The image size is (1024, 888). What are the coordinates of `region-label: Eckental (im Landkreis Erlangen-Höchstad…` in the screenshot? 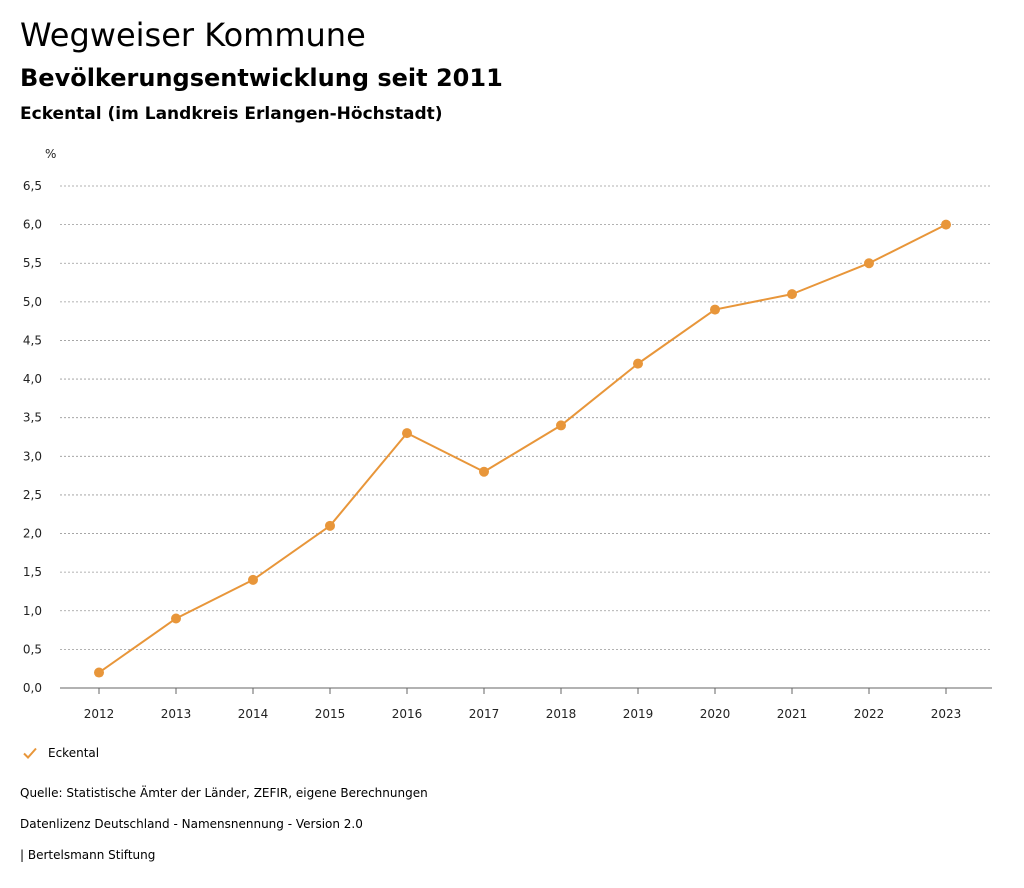 It's located at (231, 114).